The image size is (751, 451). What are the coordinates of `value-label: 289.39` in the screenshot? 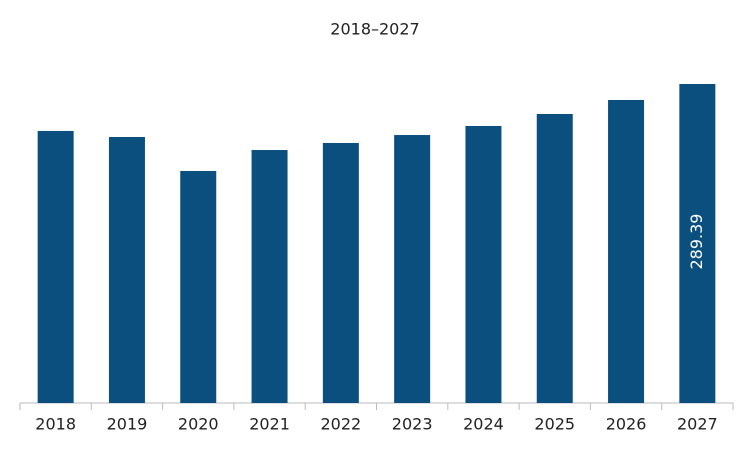 It's located at (696, 242).